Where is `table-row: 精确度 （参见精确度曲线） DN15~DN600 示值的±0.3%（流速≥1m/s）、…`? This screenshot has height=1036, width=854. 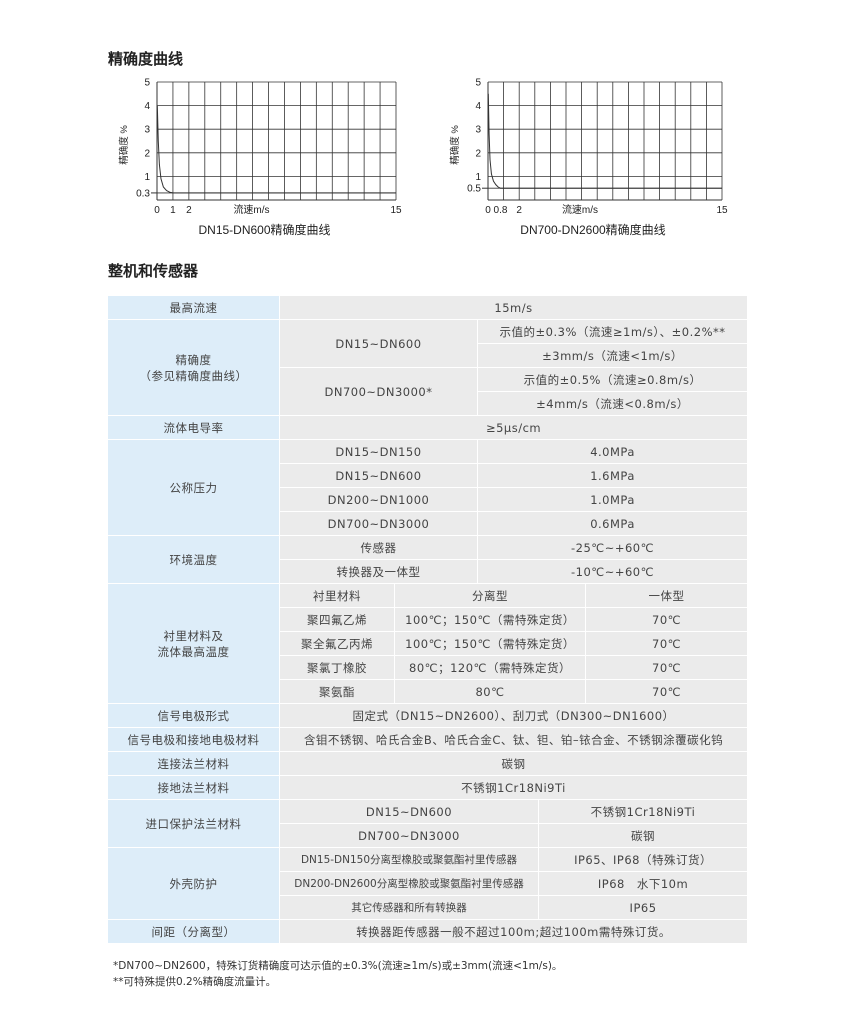
table-row: 精确度 （参见精确度曲线） DN15~DN600 示值的±0.3%（流速≥1m/s）、… is located at coordinates (428, 367).